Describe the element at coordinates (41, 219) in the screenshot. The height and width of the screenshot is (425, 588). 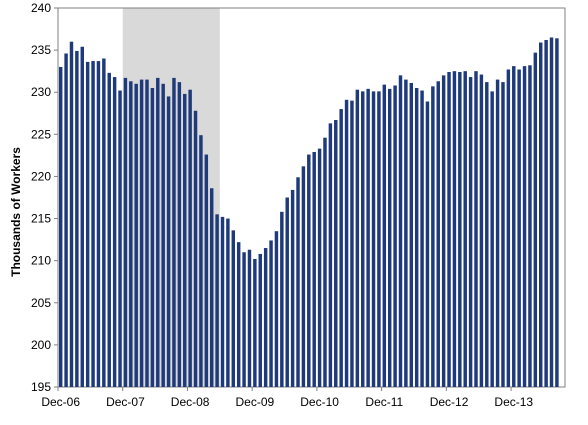
I see `y-tick-label: 215` at that location.